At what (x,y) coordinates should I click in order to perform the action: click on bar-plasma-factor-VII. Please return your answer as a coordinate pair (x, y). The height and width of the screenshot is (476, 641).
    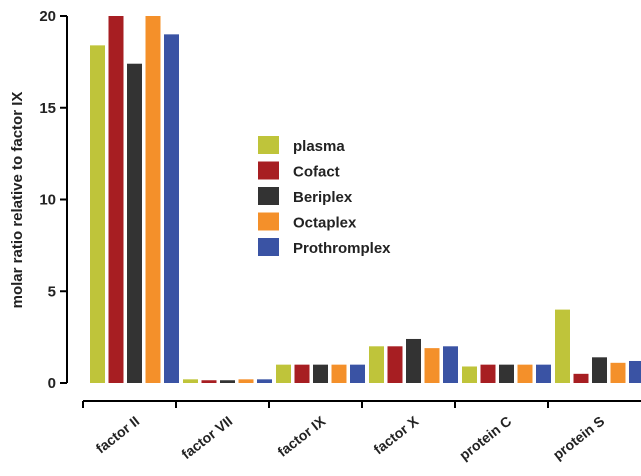
    Looking at the image, I should click on (190, 381).